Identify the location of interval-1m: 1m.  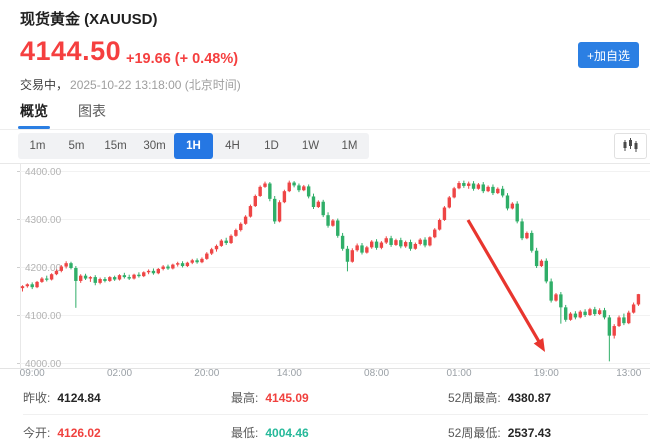
(37, 146).